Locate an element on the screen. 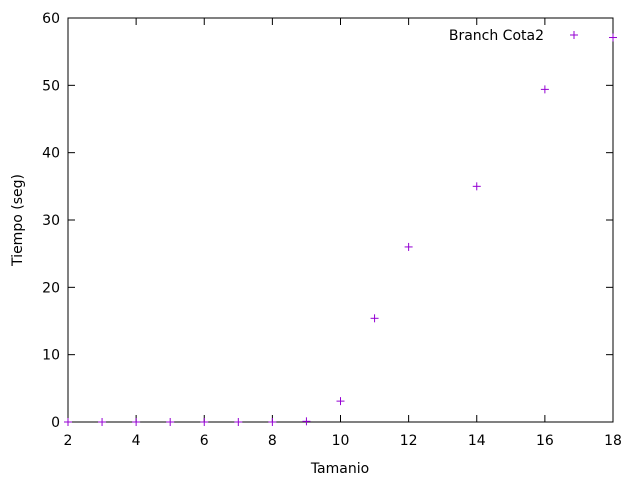  x-tick-label: 2 is located at coordinates (68, 441).